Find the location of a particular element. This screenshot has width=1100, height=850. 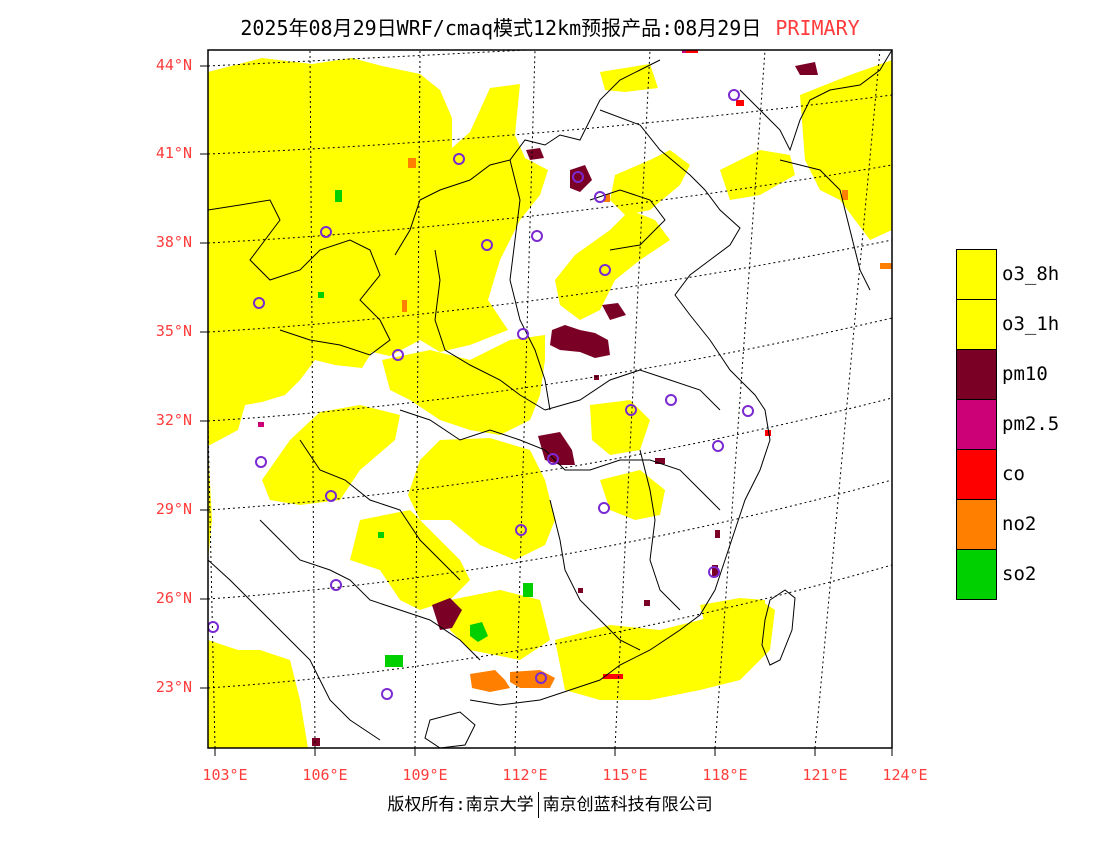

lat-label-44n: 44°N is located at coordinates (173, 65).